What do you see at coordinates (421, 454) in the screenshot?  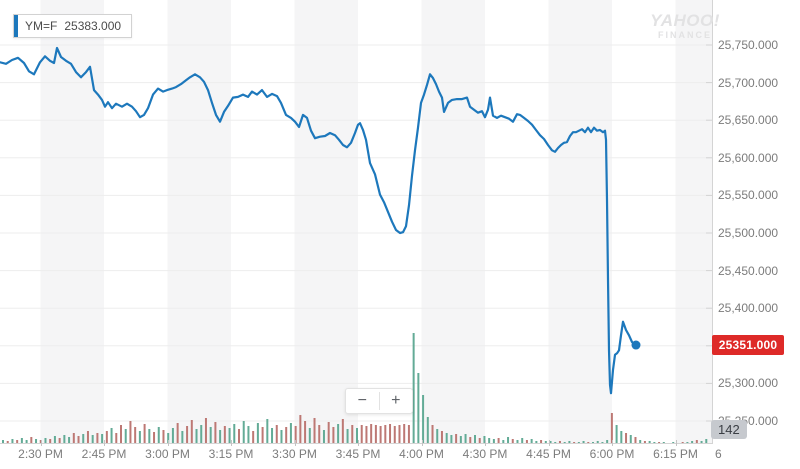 I see `x-axis-label: 4:00 PM` at bounding box center [421, 454].